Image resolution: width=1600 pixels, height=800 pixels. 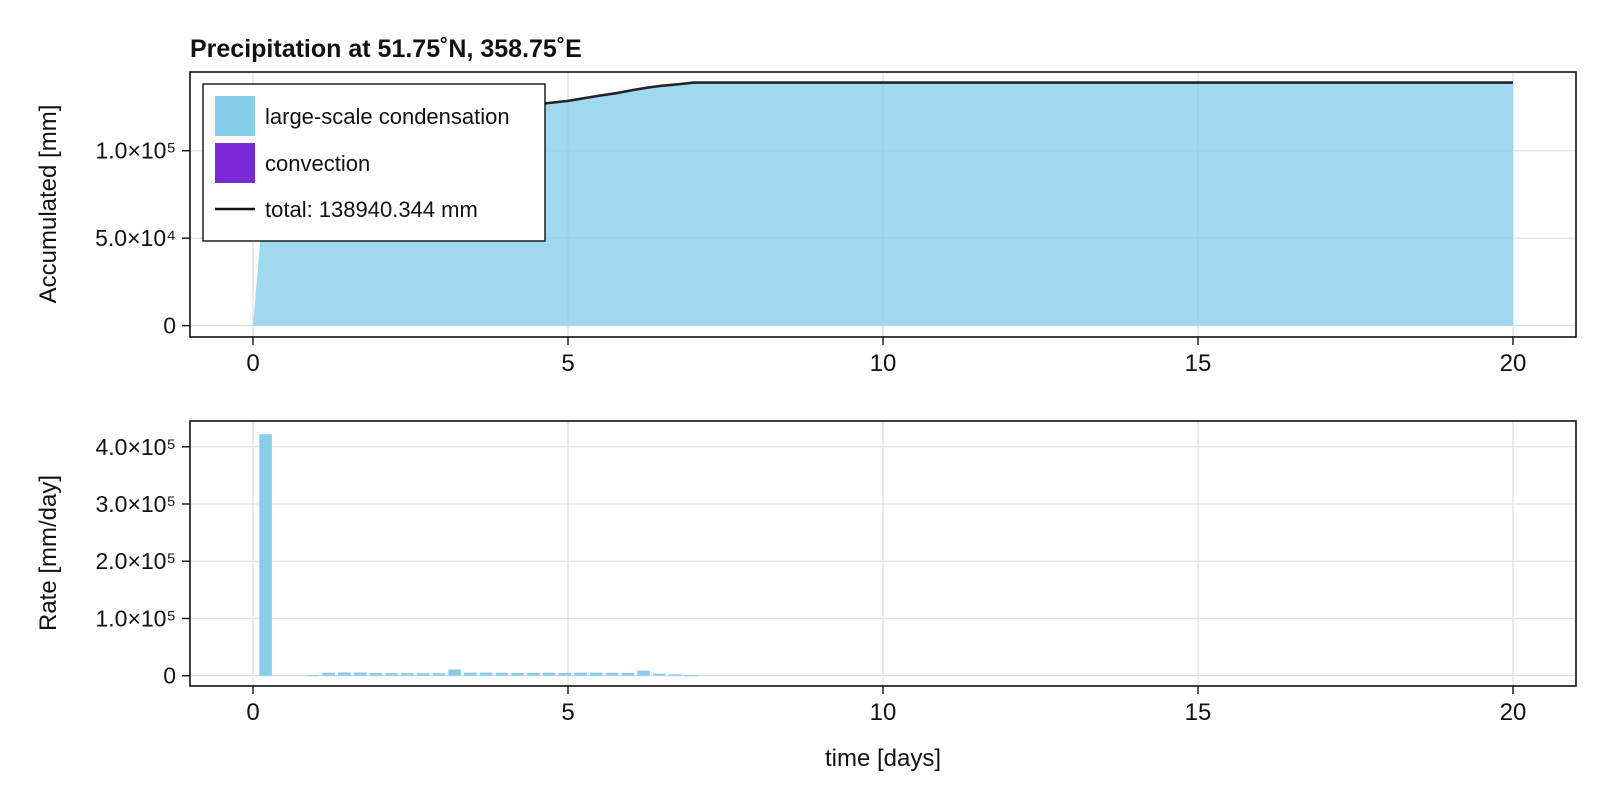 I want to click on rate-xtick-label: 10, so click(x=883, y=712).